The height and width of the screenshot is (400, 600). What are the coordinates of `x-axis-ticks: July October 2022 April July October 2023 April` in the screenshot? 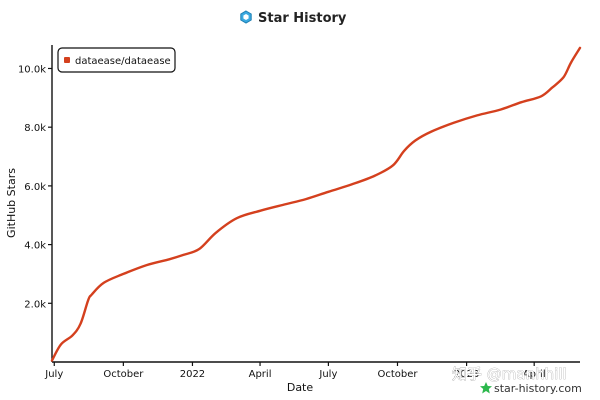 It's located at (295, 371).